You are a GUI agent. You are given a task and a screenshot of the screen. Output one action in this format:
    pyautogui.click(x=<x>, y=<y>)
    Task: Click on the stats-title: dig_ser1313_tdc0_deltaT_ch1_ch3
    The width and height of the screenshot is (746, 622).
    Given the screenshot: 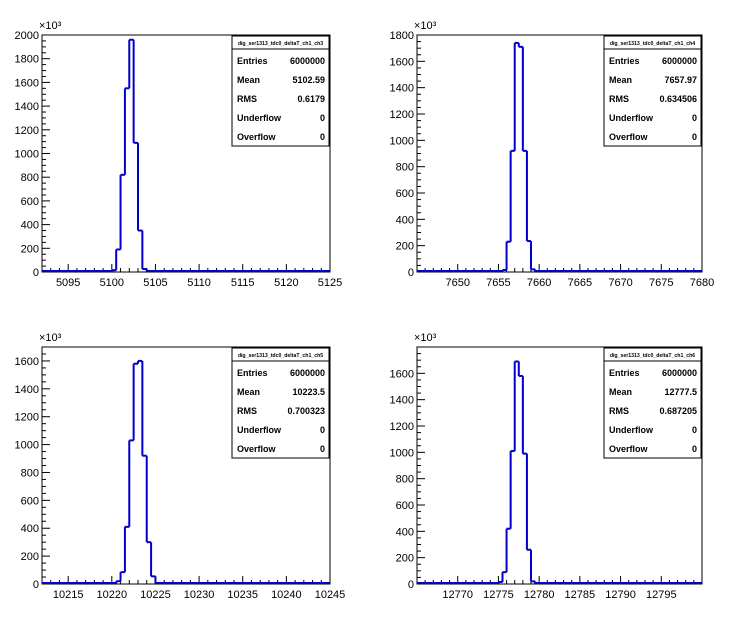 What is the action you would take?
    pyautogui.click(x=280, y=44)
    